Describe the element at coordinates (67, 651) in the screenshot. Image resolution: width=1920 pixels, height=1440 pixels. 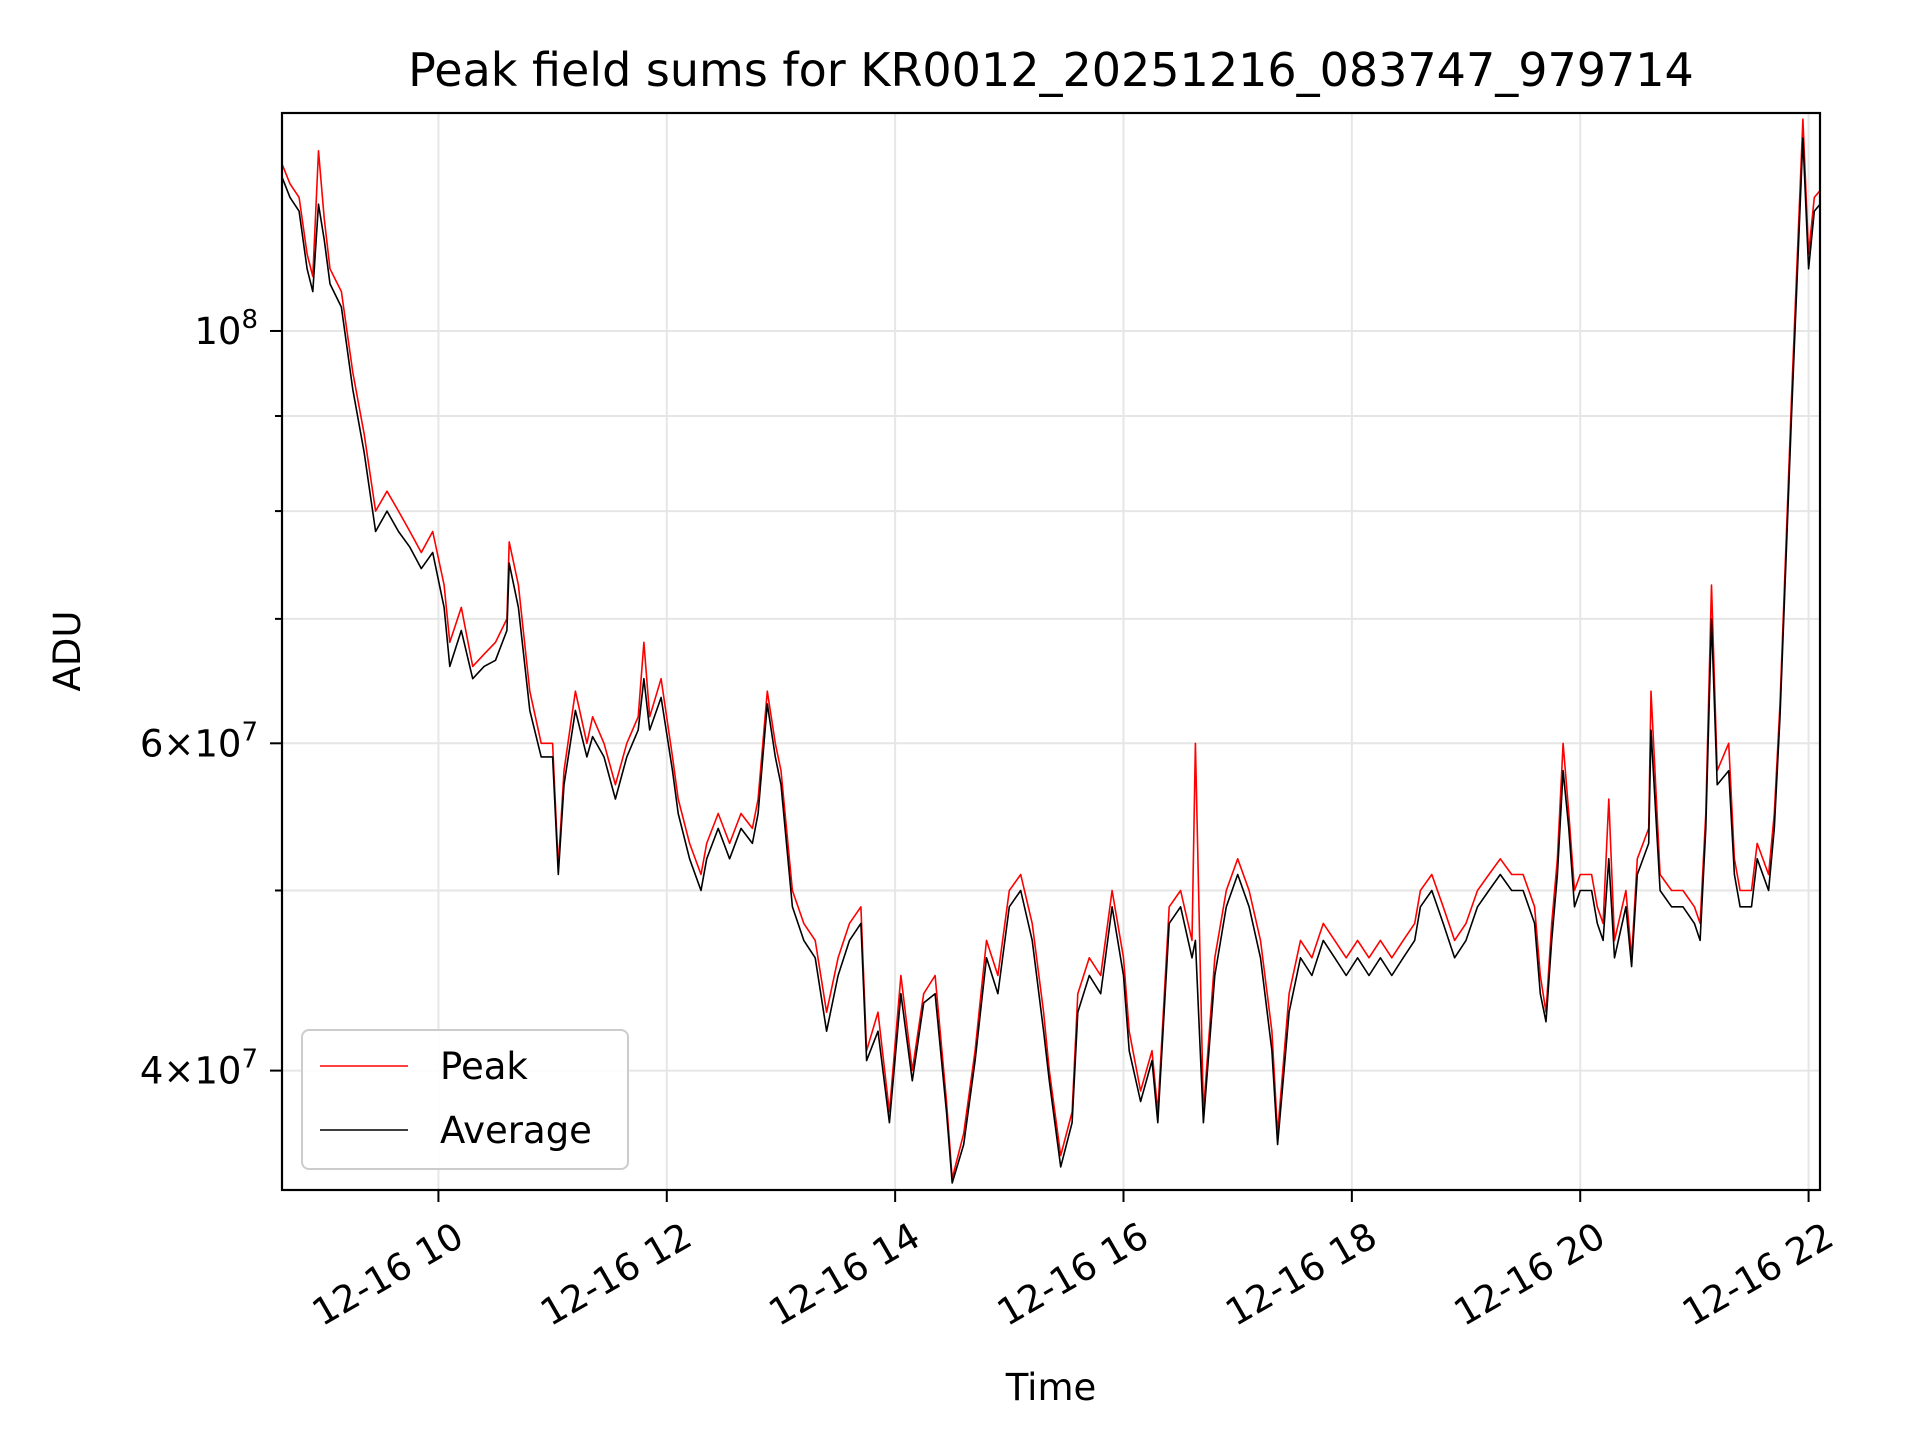
I see `y-axis-label: ADU` at that location.